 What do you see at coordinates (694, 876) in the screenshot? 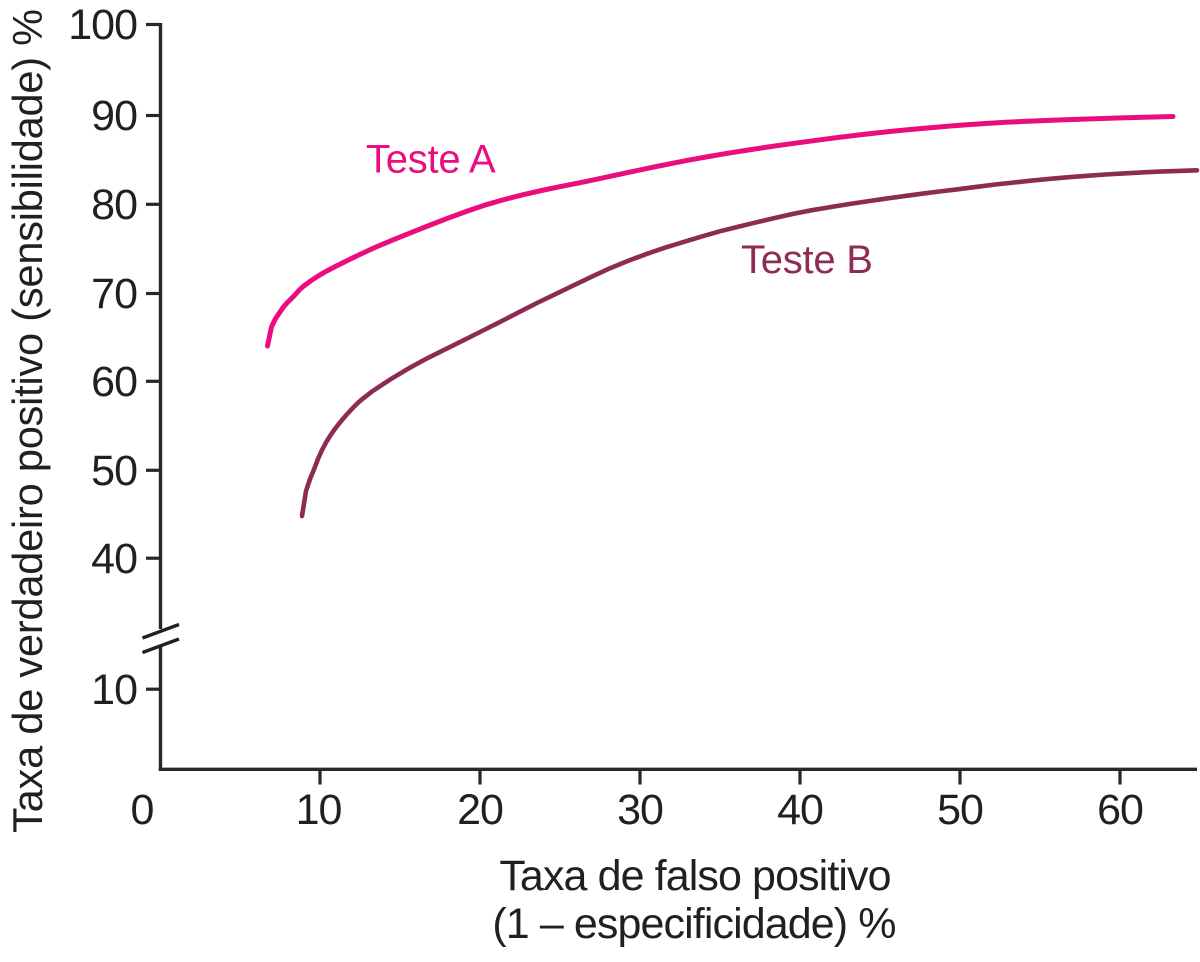
I see `svg-text: Taxa de falso positivo` at bounding box center [694, 876].